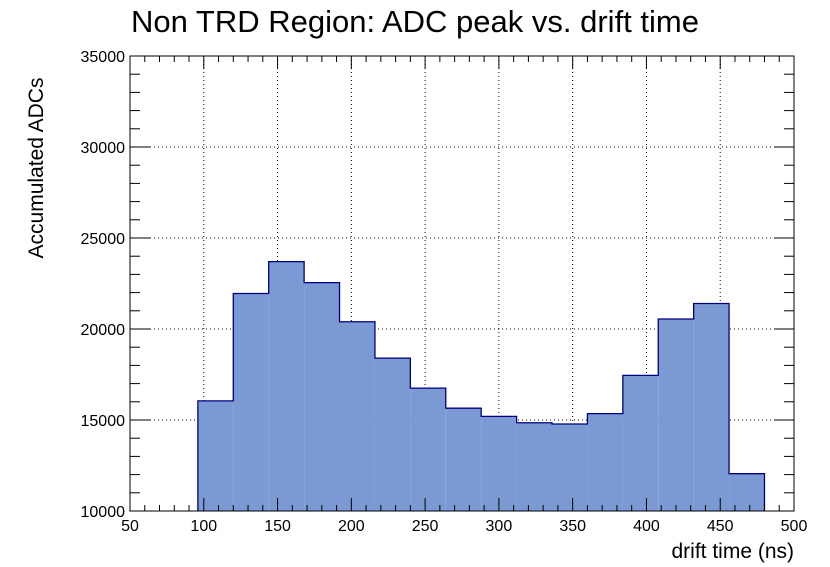  Describe the element at coordinates (130, 526) in the screenshot. I see `x-tick-label: 50` at that location.